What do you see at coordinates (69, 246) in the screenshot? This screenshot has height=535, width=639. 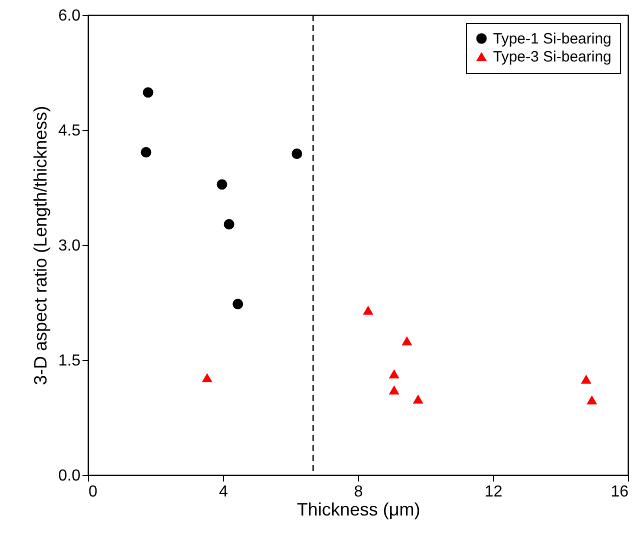 I see `y-tick-label: 3.0` at bounding box center [69, 246].